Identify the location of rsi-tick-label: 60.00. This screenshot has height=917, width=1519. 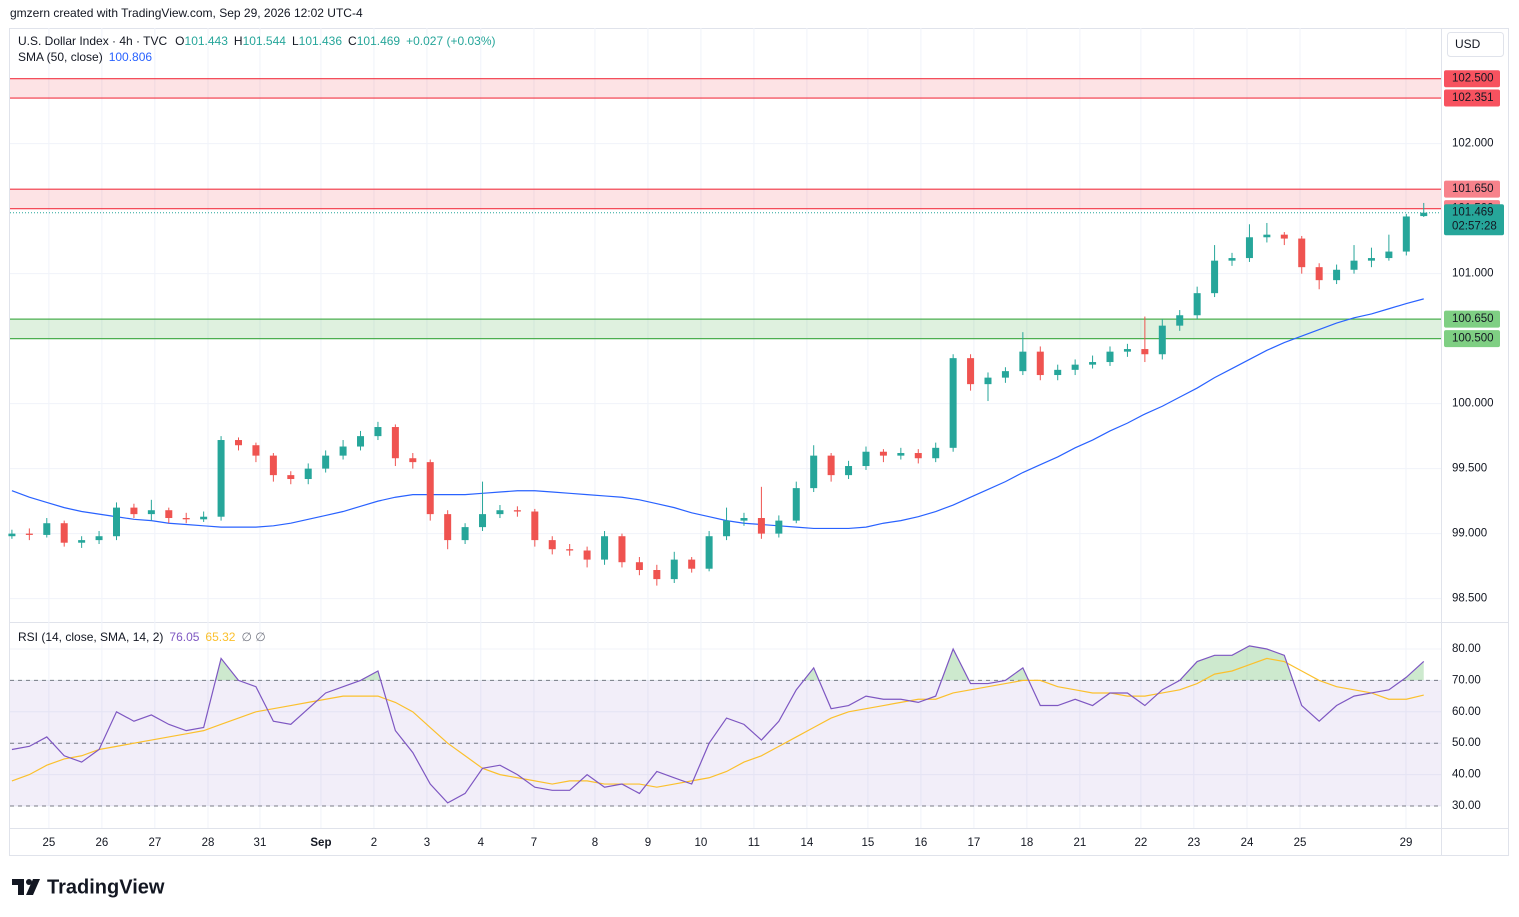
(1466, 712).